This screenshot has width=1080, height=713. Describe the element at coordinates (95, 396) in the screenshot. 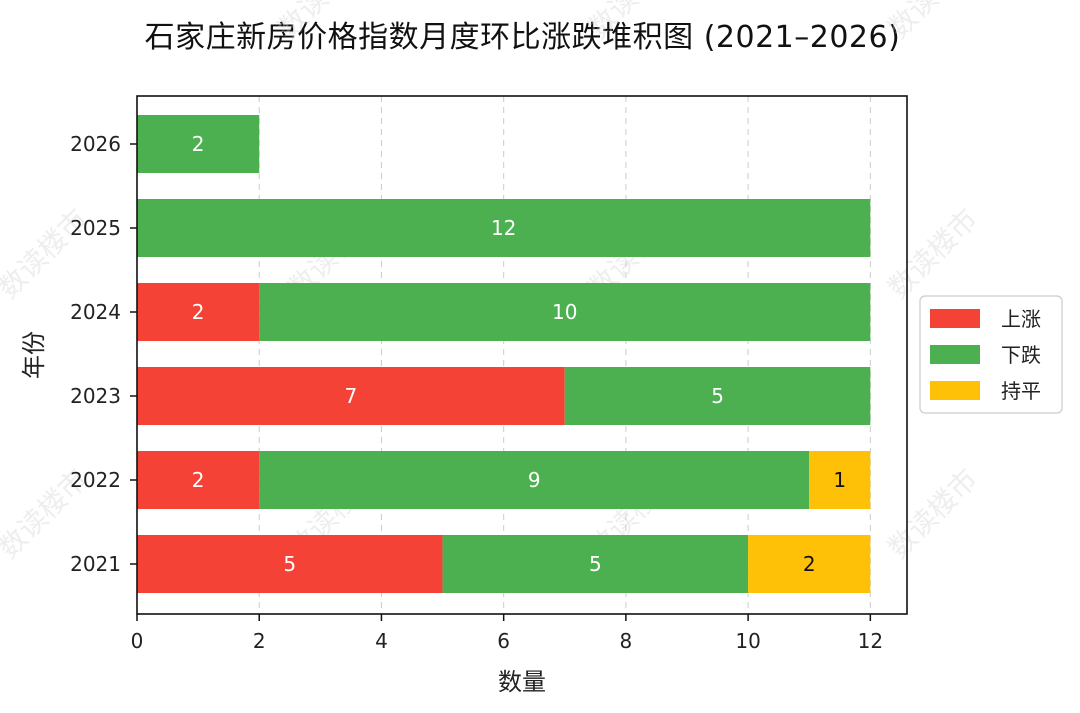

I see `y-tick-label: 2023` at that location.